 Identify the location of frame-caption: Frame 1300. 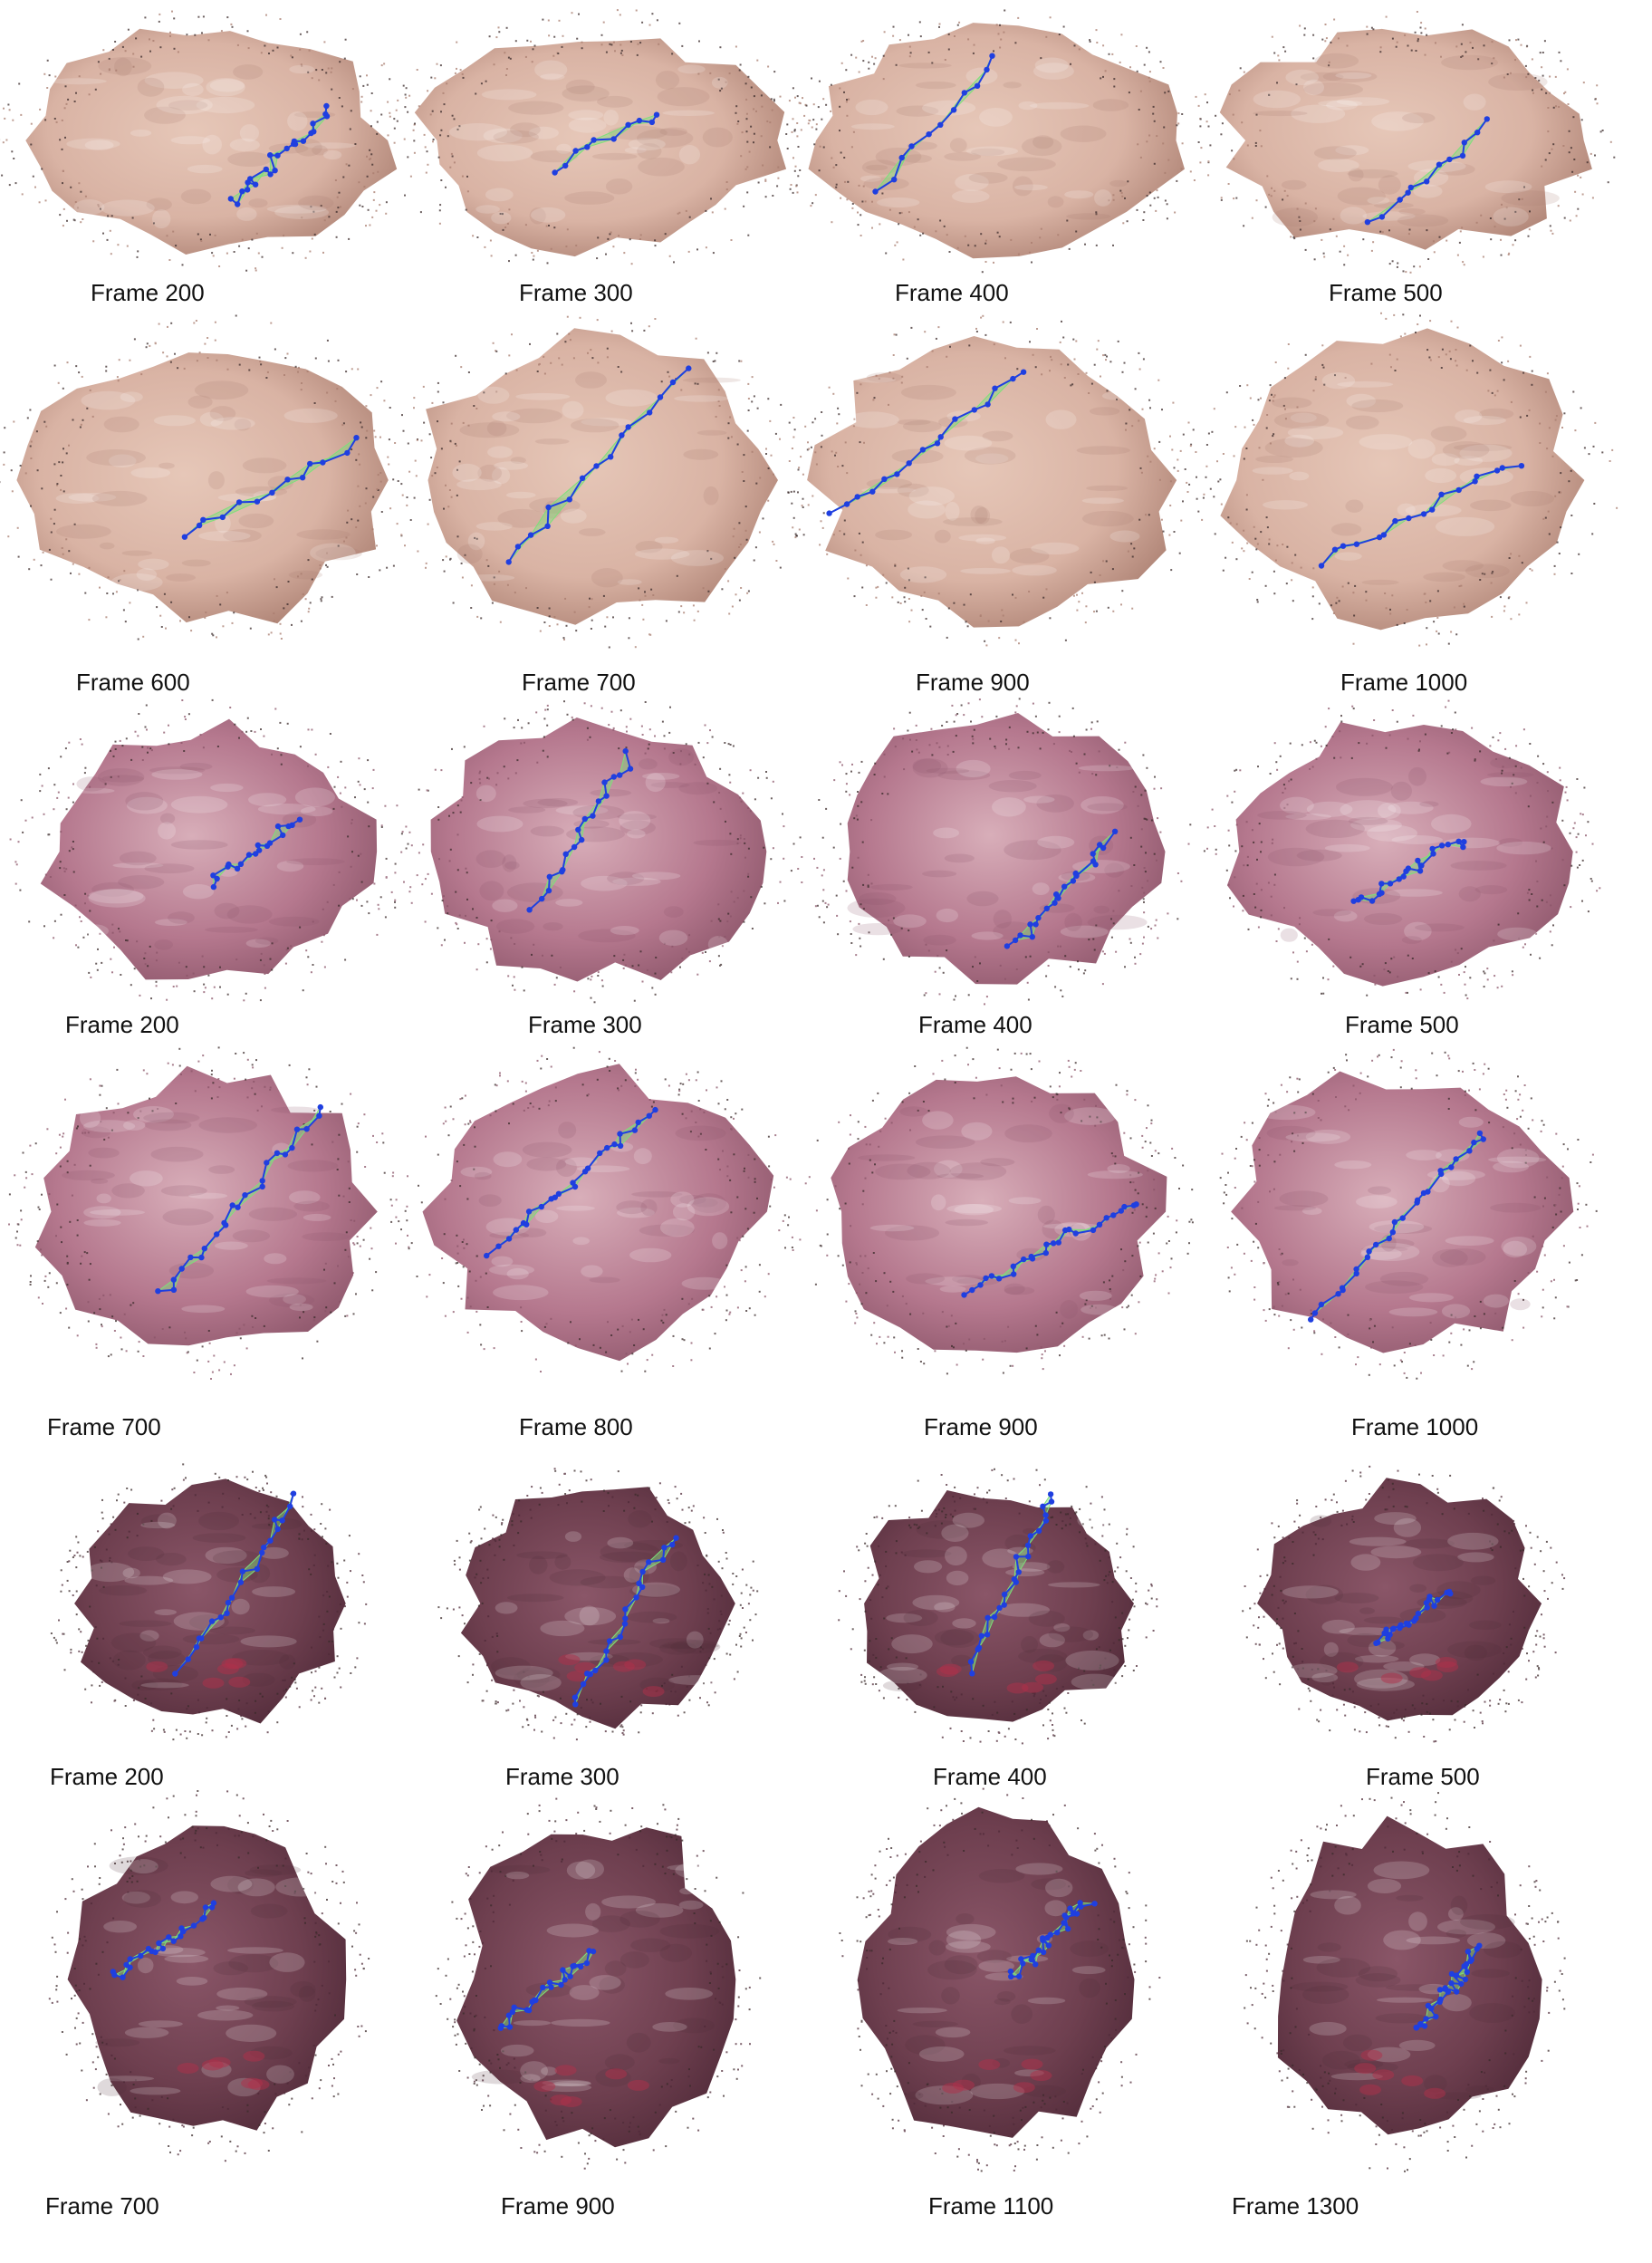
(1295, 2206).